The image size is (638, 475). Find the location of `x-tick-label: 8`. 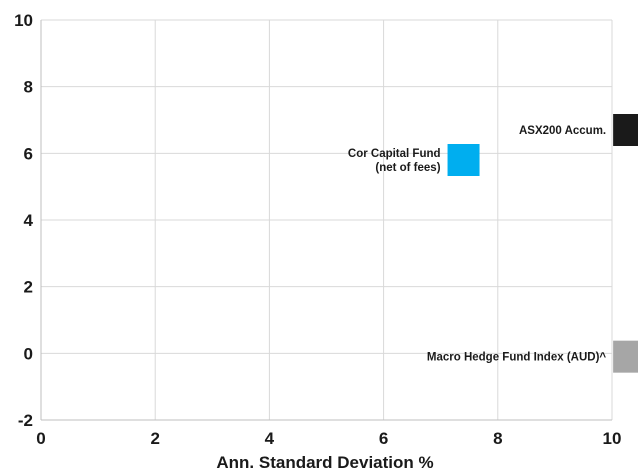

x-tick-label: 8 is located at coordinates (497, 438).